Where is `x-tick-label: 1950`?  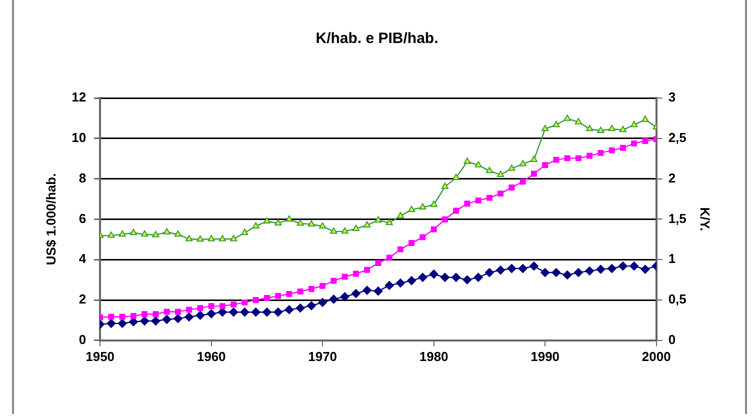 x-tick-label: 1950 is located at coordinates (100, 356).